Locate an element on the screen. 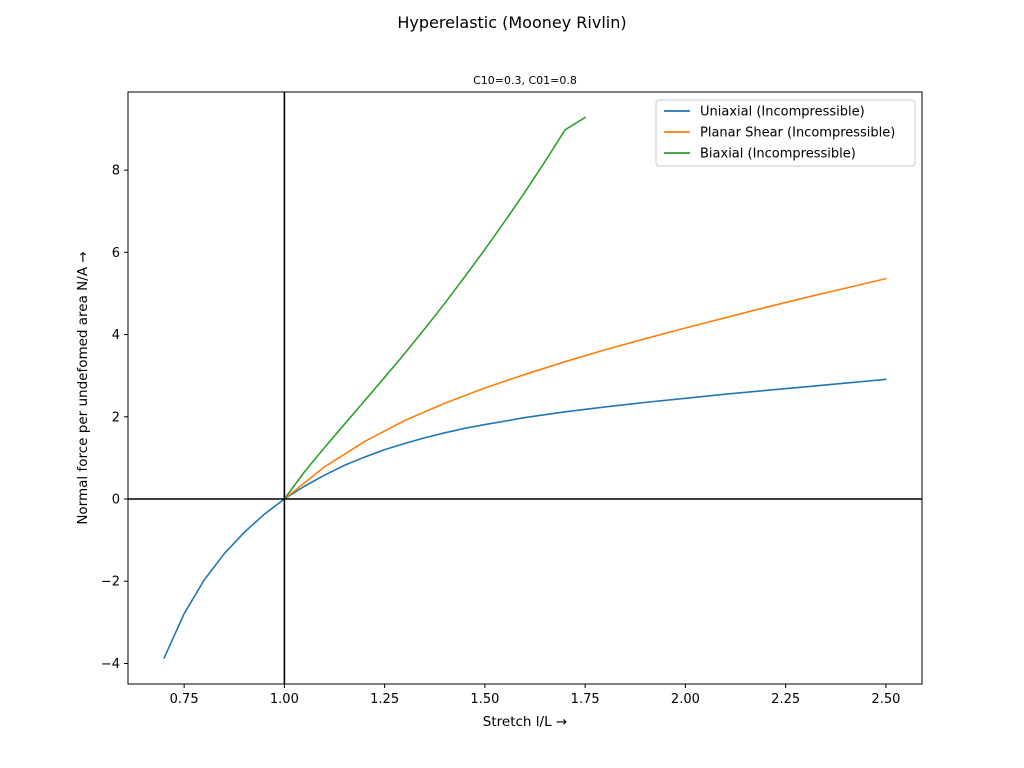  chart-title: C10=0.3, C01=0.8 is located at coordinates (525, 80).